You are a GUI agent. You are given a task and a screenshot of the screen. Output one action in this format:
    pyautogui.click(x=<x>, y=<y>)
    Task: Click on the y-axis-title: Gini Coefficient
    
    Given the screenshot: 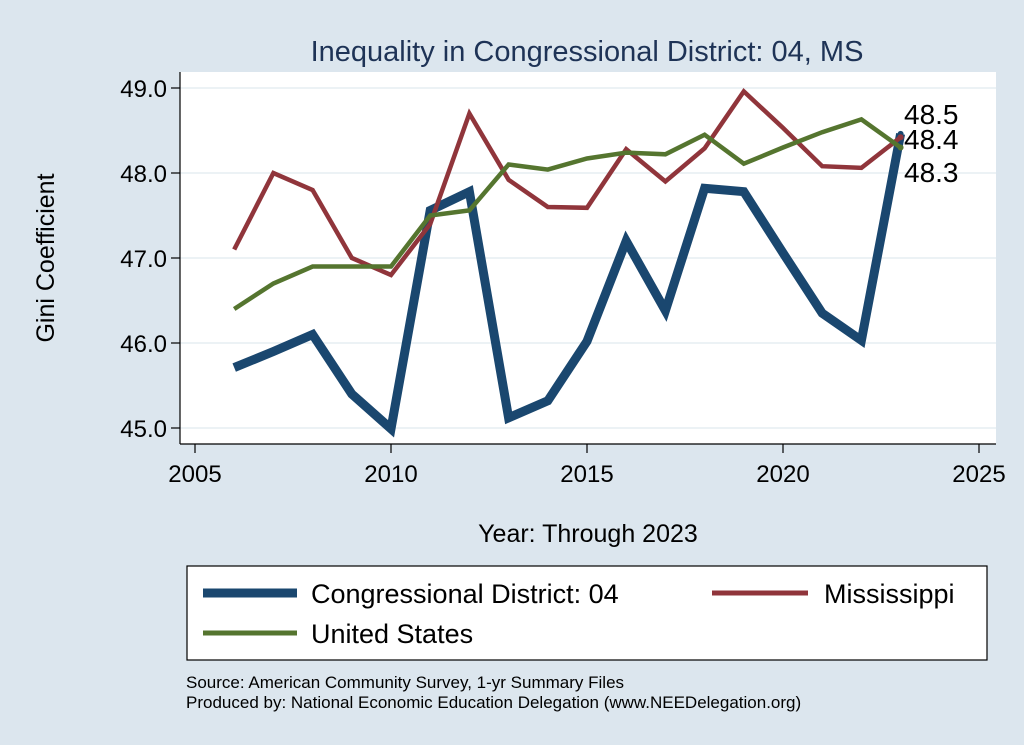 What is the action you would take?
    pyautogui.click(x=46, y=257)
    